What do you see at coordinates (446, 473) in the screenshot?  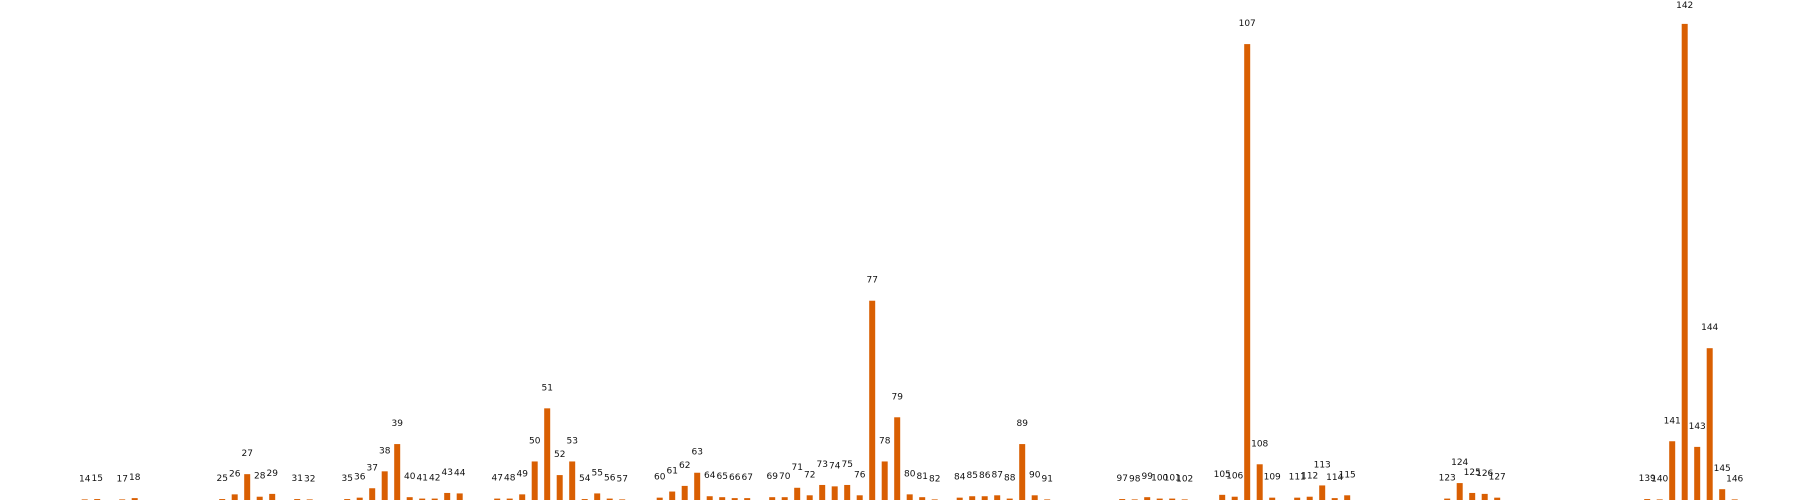 I see `bar-label-43: 43` at bounding box center [446, 473].